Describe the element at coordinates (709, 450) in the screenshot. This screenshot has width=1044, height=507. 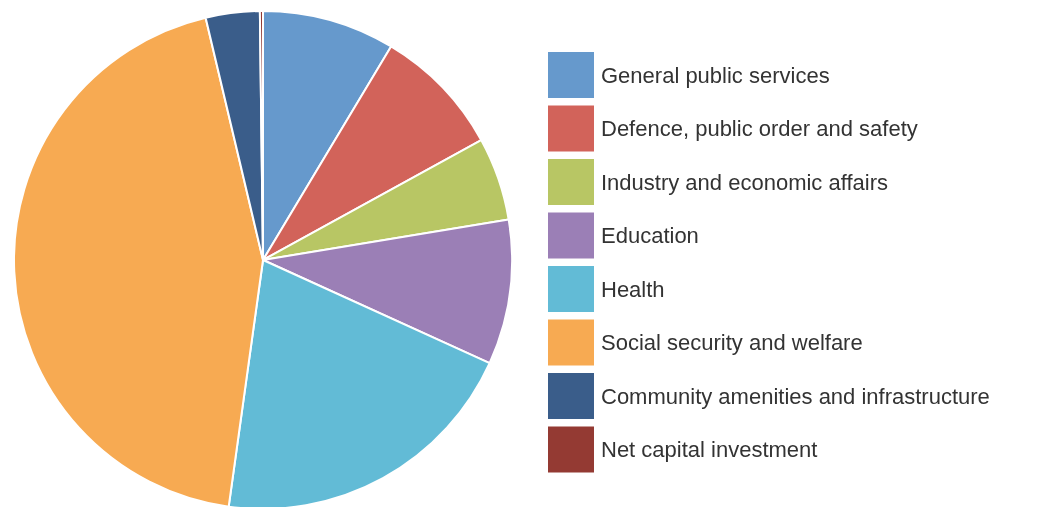
I see `legend-label: Net capital investment` at that location.